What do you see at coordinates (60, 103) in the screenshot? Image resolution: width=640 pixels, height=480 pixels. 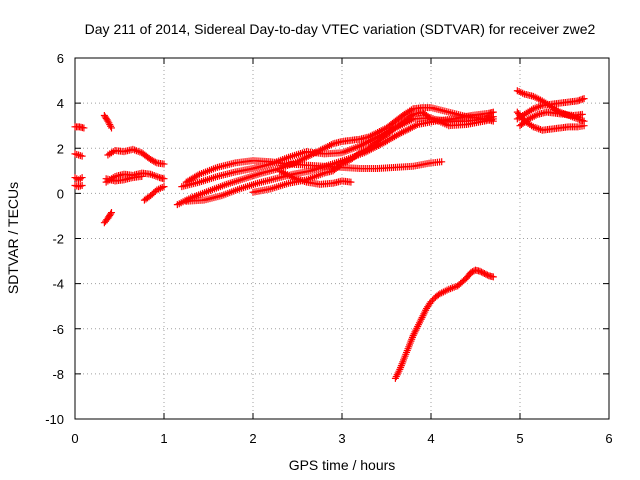 I see `y-tick-label: 4` at bounding box center [60, 103].